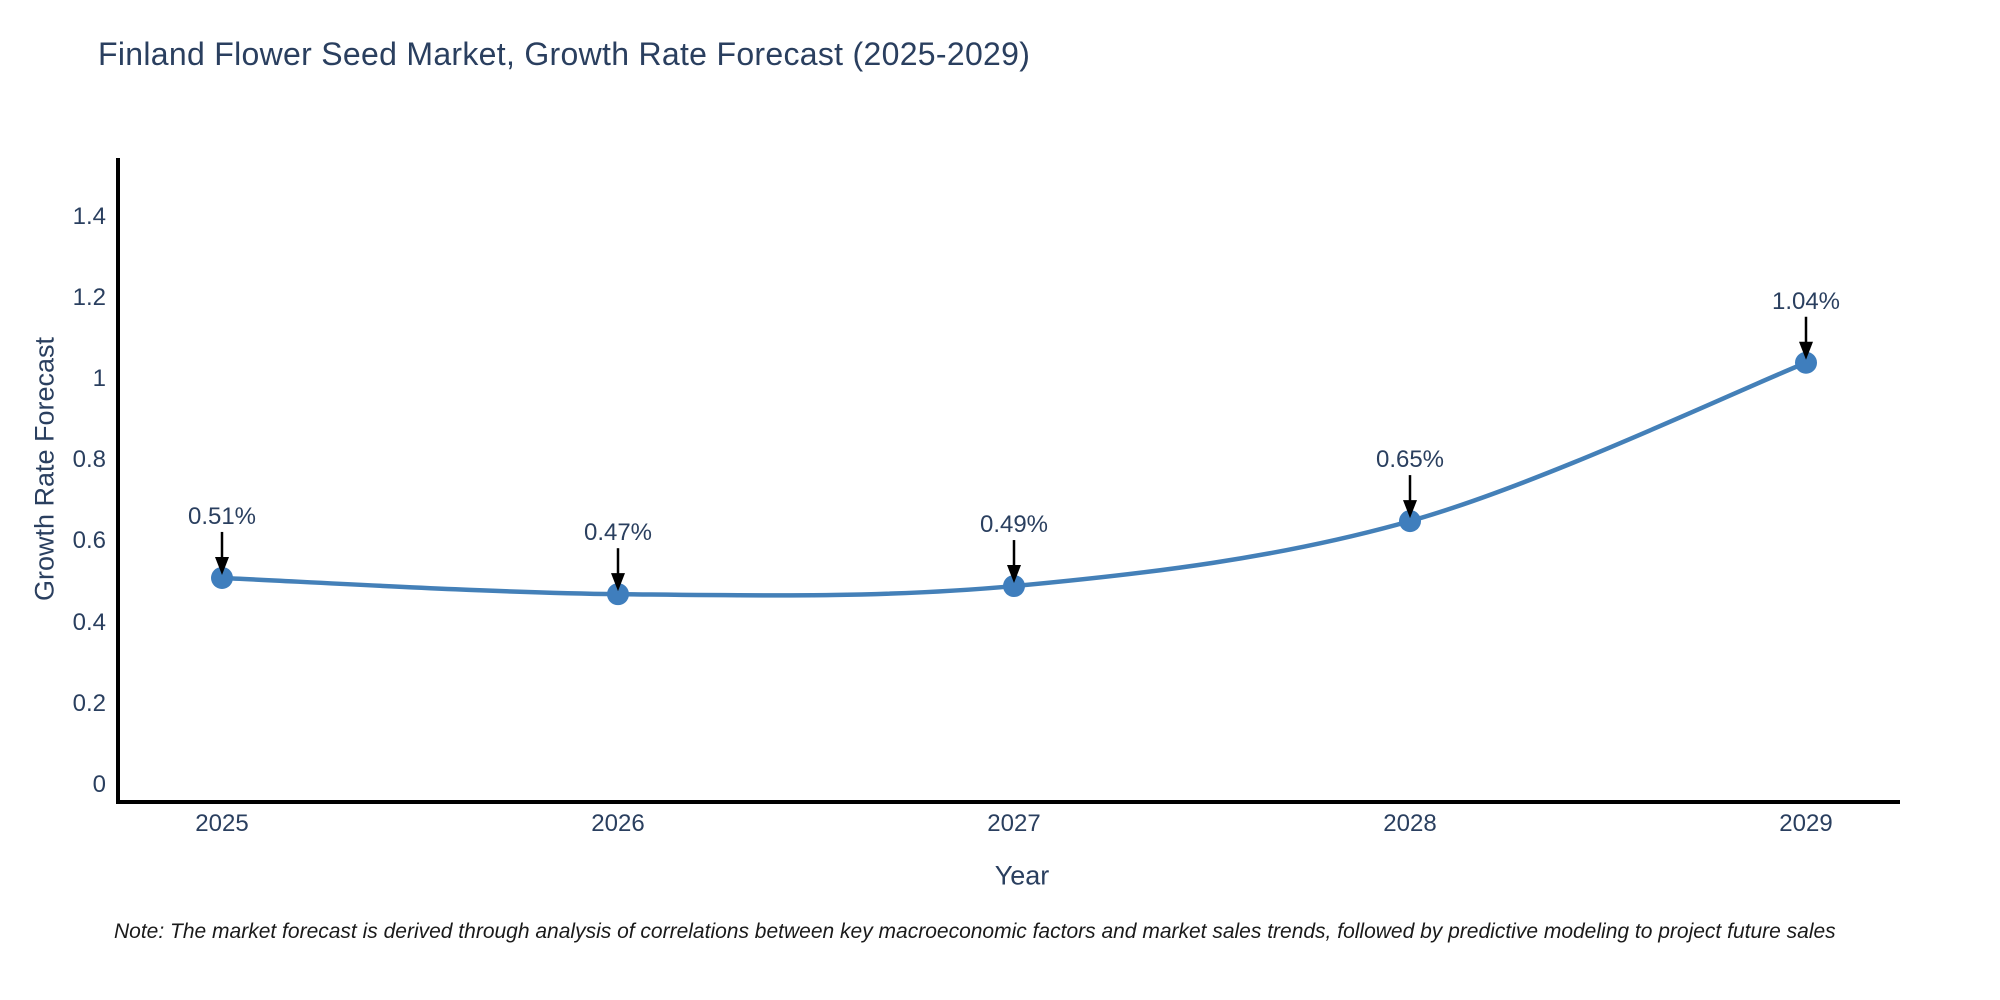 The image size is (2000, 1000). I want to click on y-axis-title: Growth Rate Forecast, so click(44, 469).